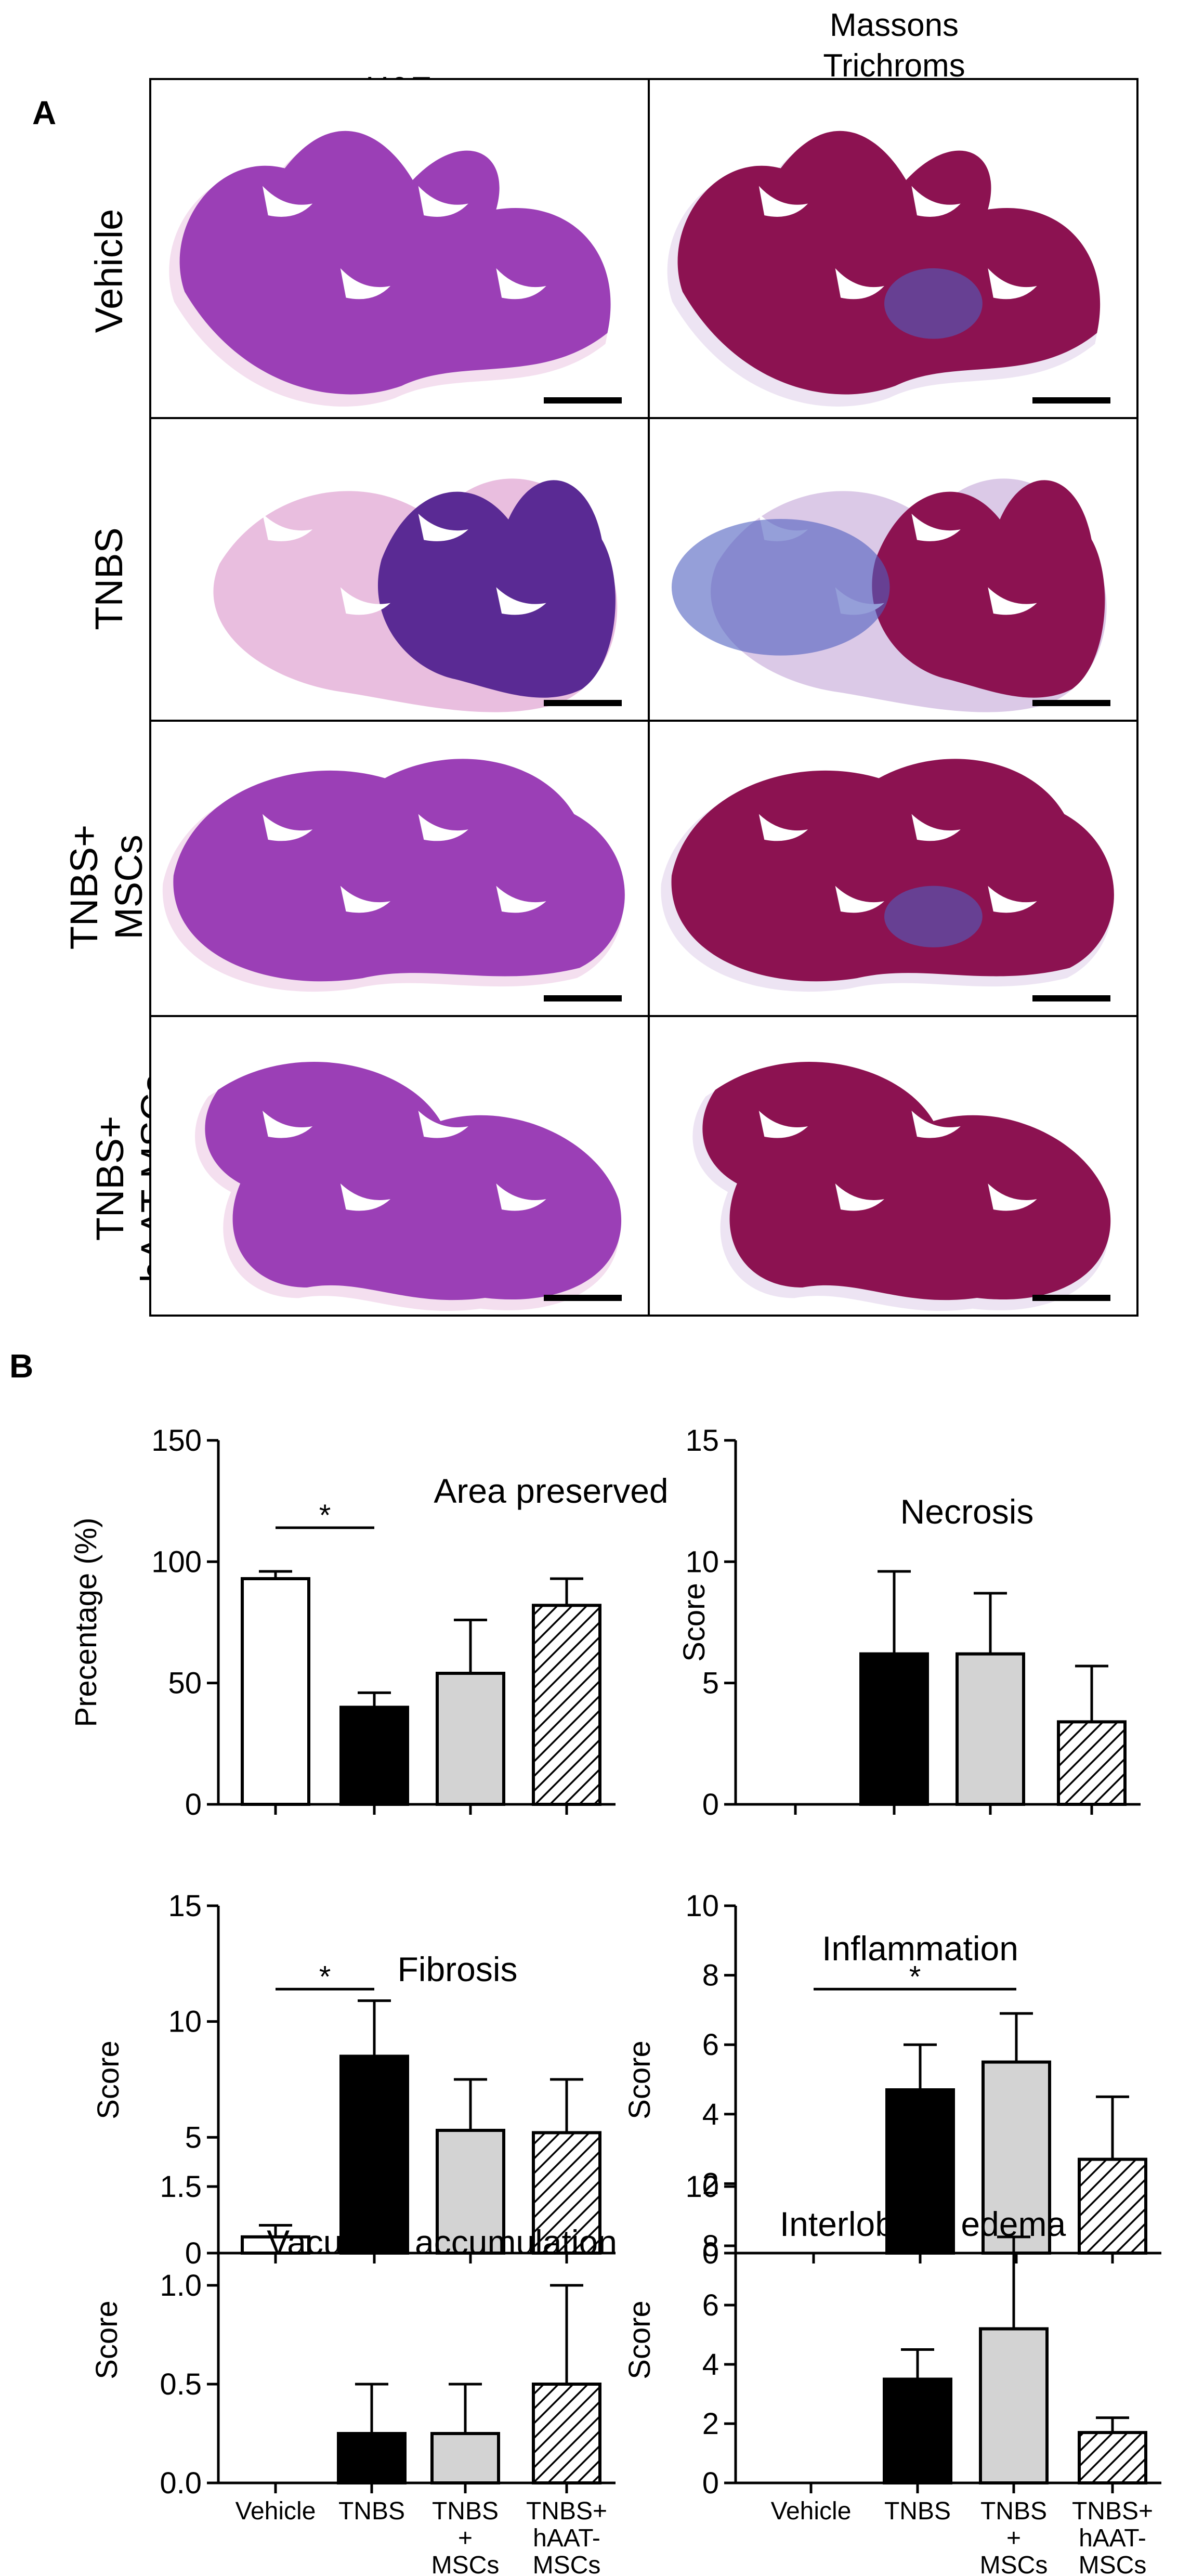 This screenshot has height=2576, width=1204. What do you see at coordinates (894, 45) in the screenshot?
I see `column-header-masson: Massons Trichroms` at bounding box center [894, 45].